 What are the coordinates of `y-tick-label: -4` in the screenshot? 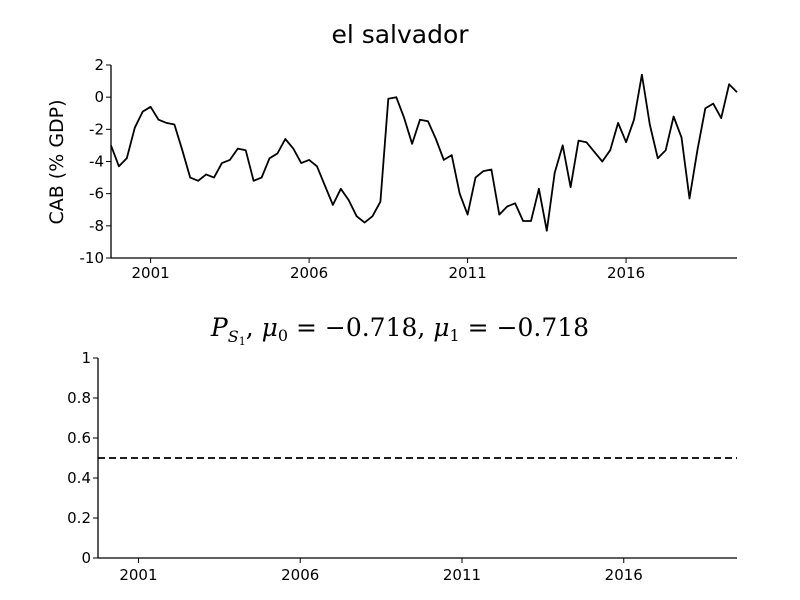 It's located at (96, 162).